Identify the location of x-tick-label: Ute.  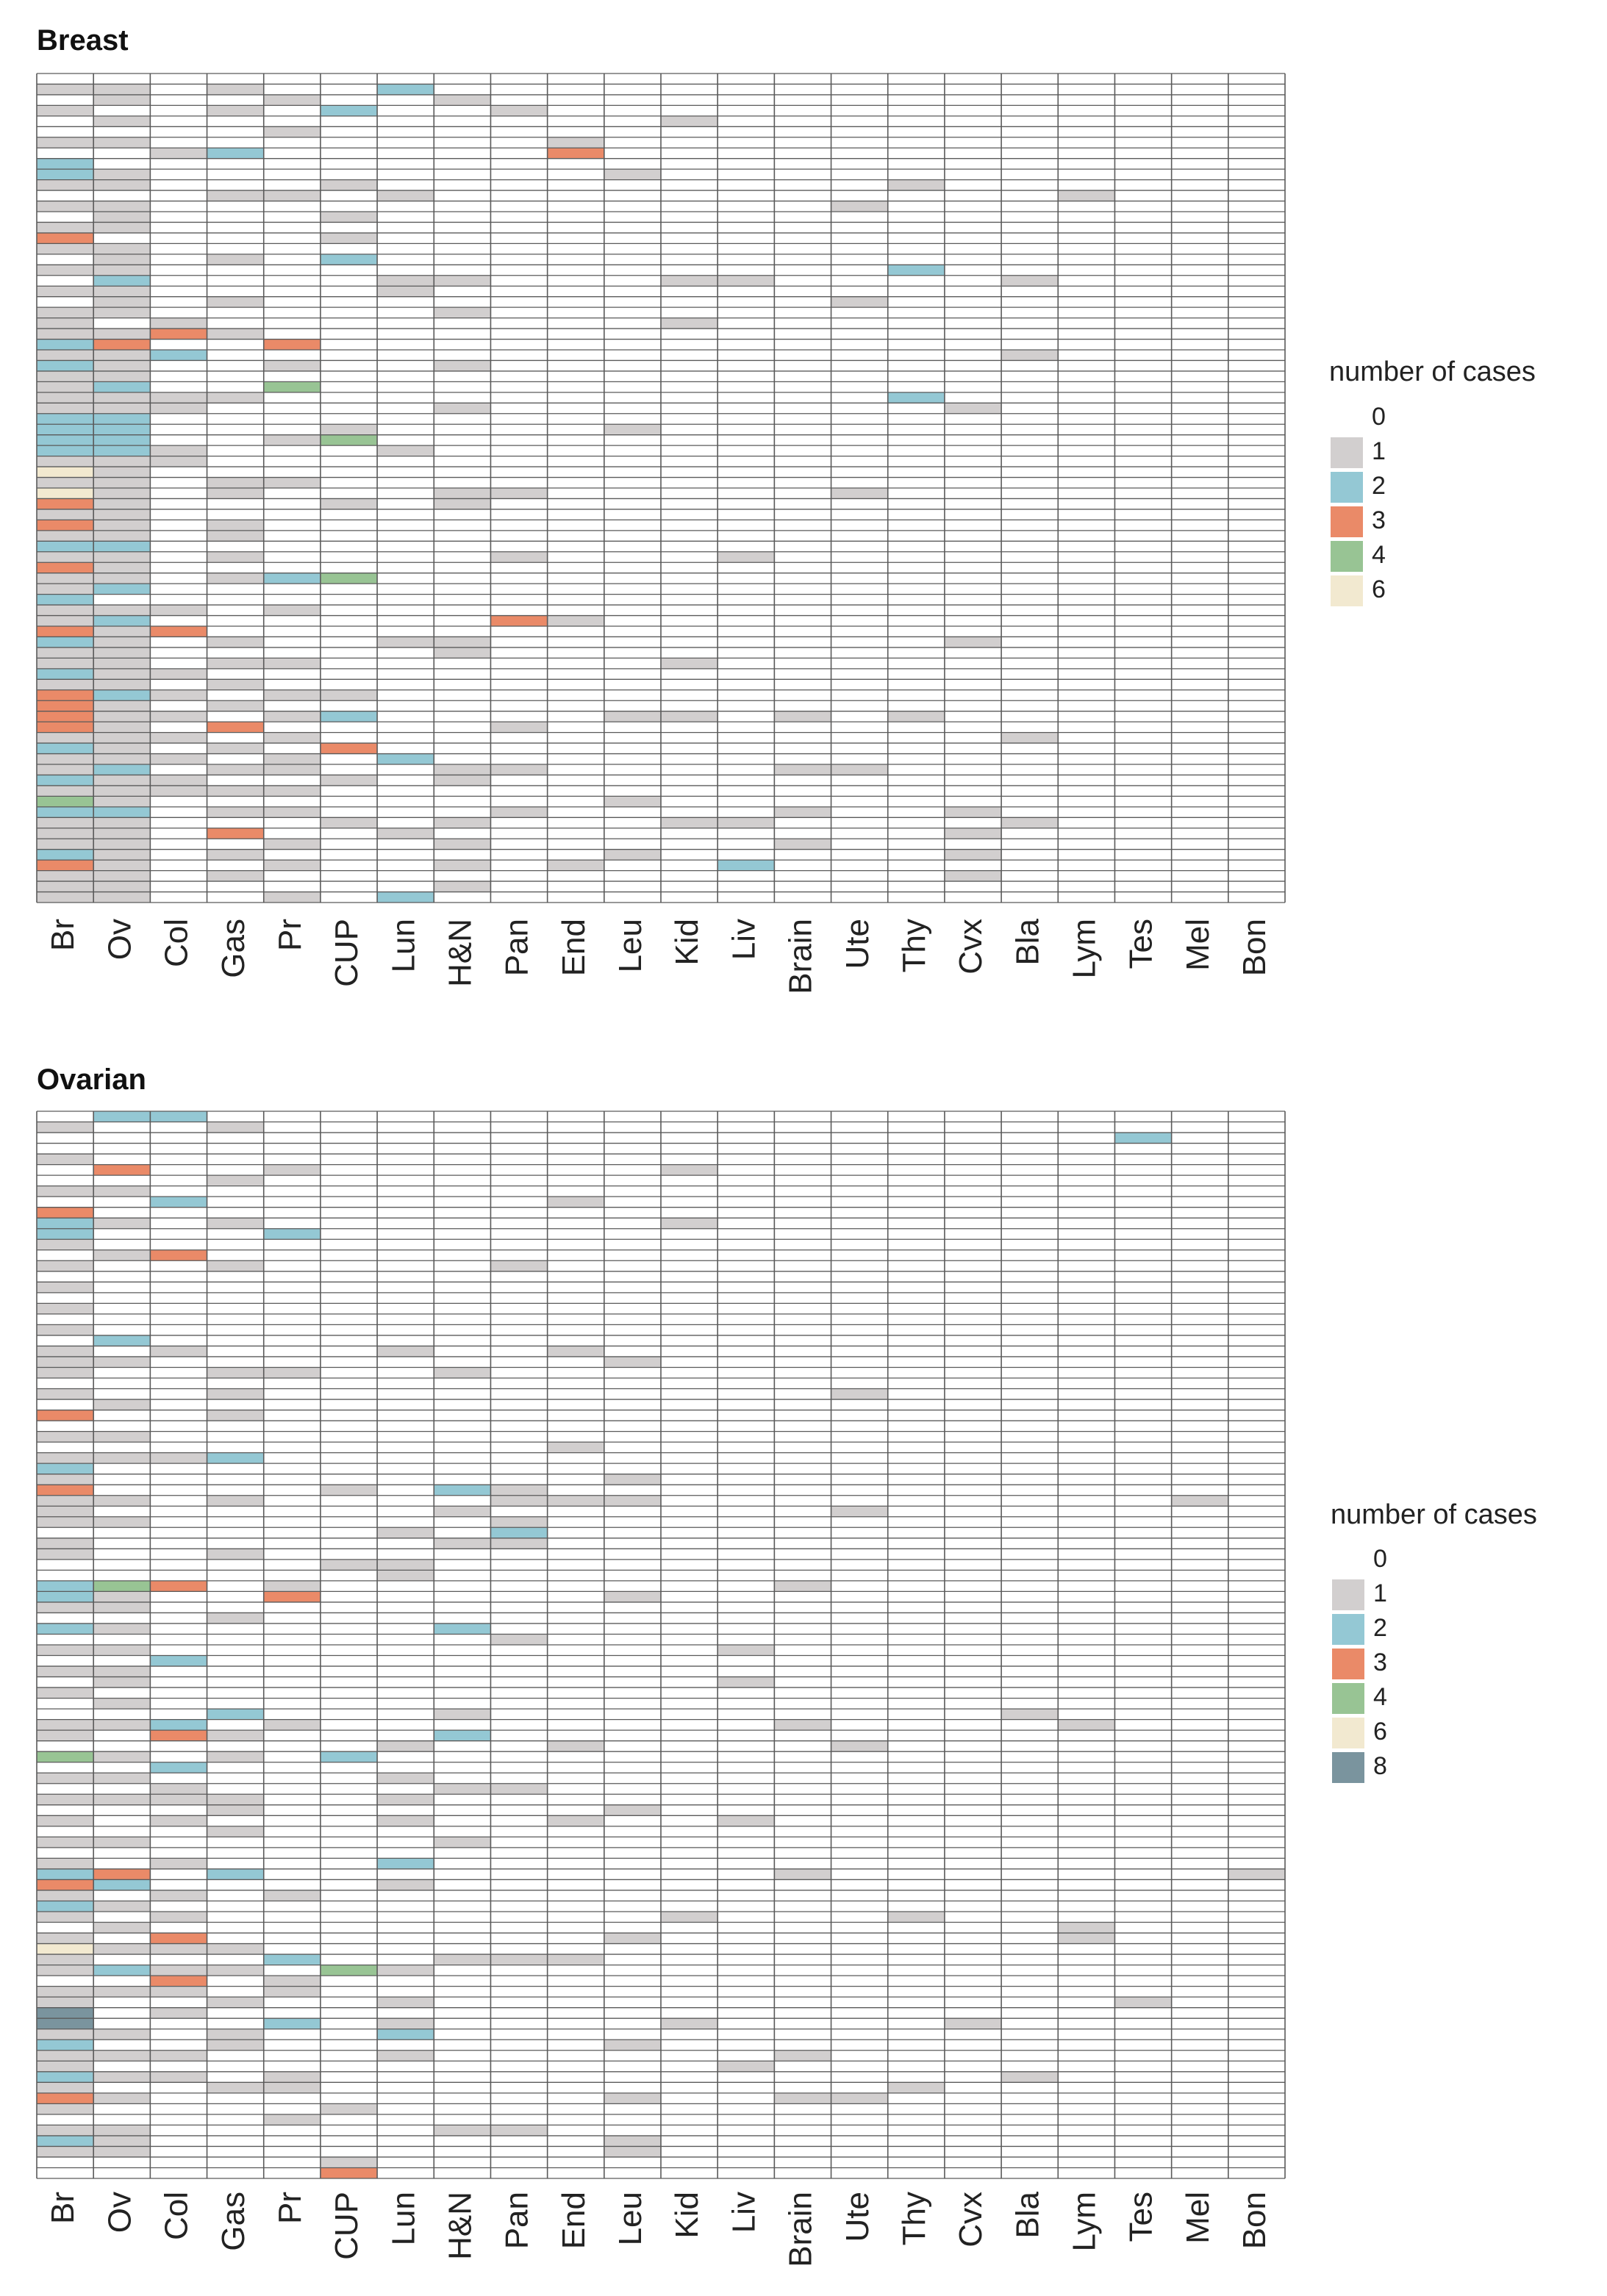
(858, 944).